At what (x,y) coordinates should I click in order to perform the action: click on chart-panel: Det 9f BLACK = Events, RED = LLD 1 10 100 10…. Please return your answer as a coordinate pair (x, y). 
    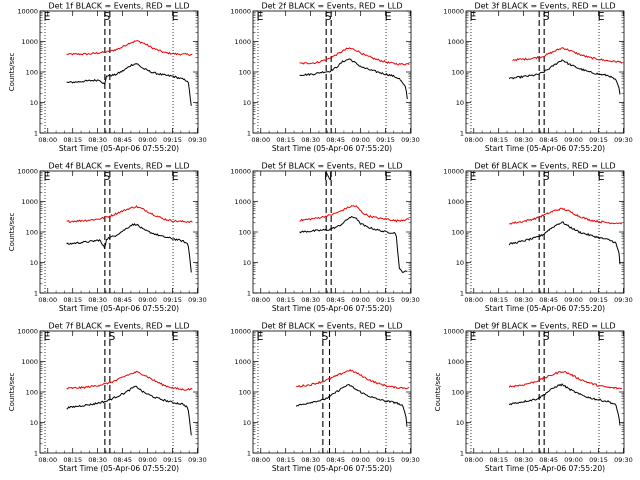
    Looking at the image, I should click on (533, 398).